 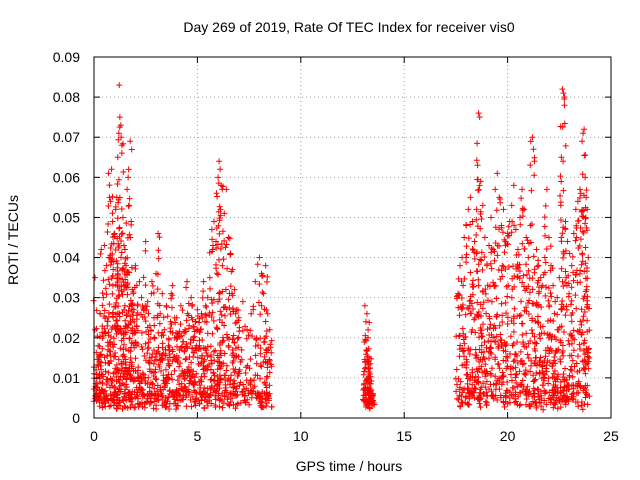 What do you see at coordinates (13, 240) in the screenshot?
I see `y-axis-label: ROTI / TECUs` at bounding box center [13, 240].